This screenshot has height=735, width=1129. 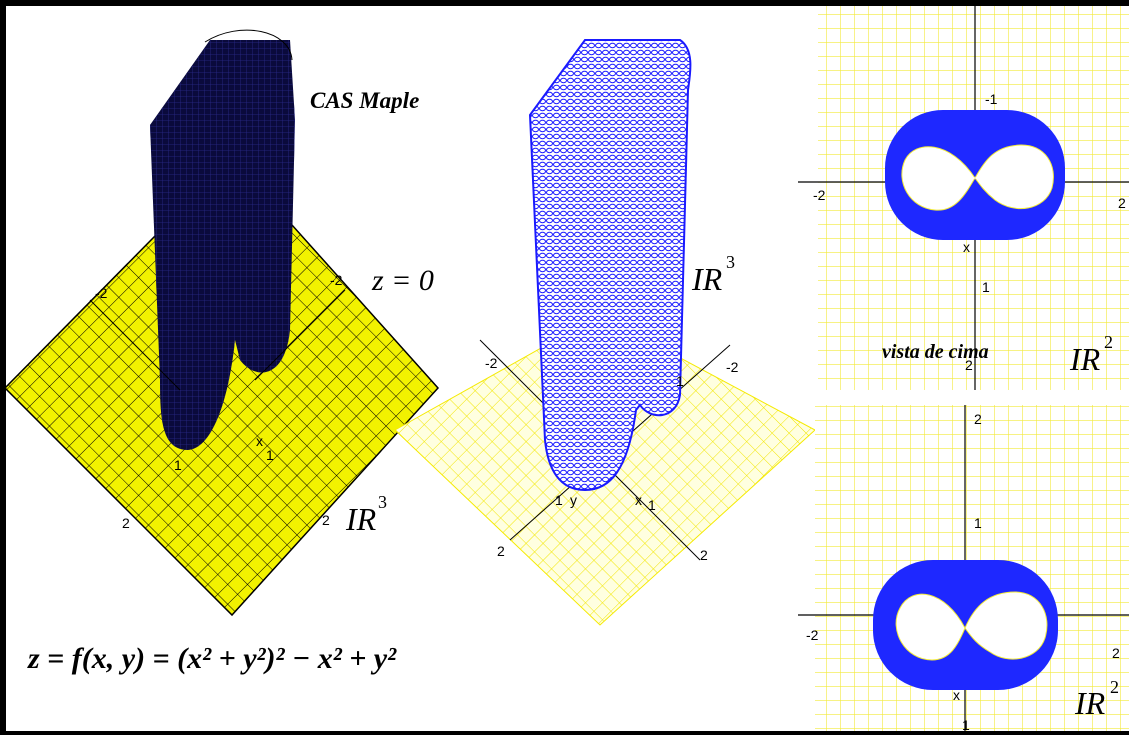 I want to click on br-tick-2: 1, so click(x=978, y=523).